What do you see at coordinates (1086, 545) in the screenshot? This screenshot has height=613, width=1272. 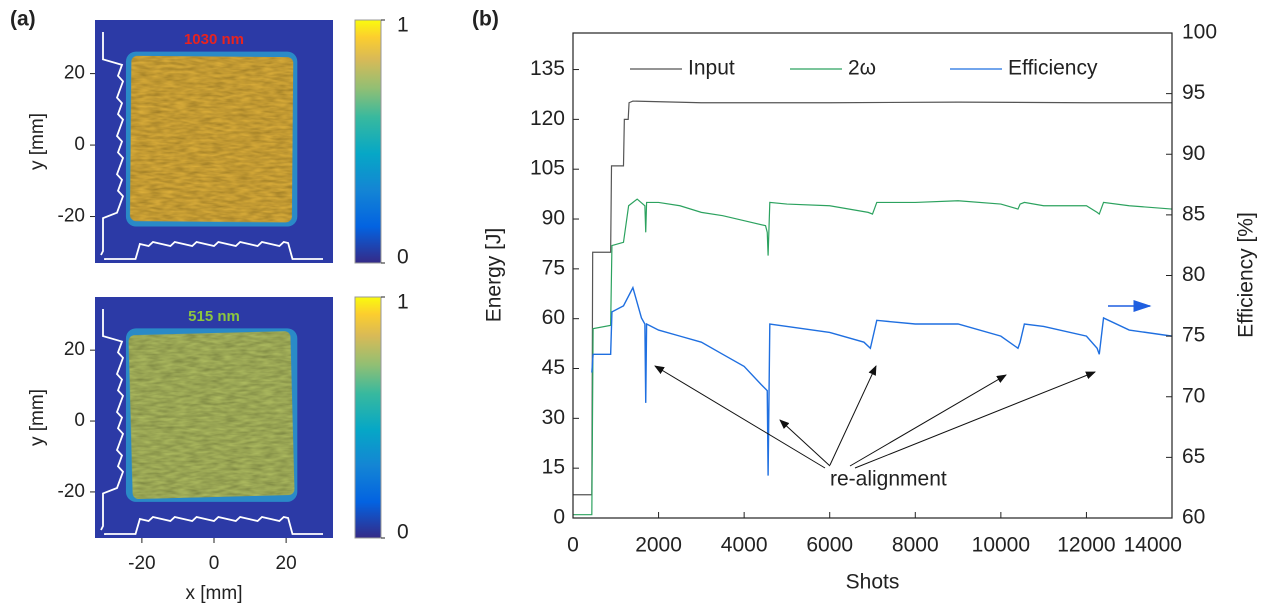 I see `x-tick-label: 12000` at bounding box center [1086, 545].